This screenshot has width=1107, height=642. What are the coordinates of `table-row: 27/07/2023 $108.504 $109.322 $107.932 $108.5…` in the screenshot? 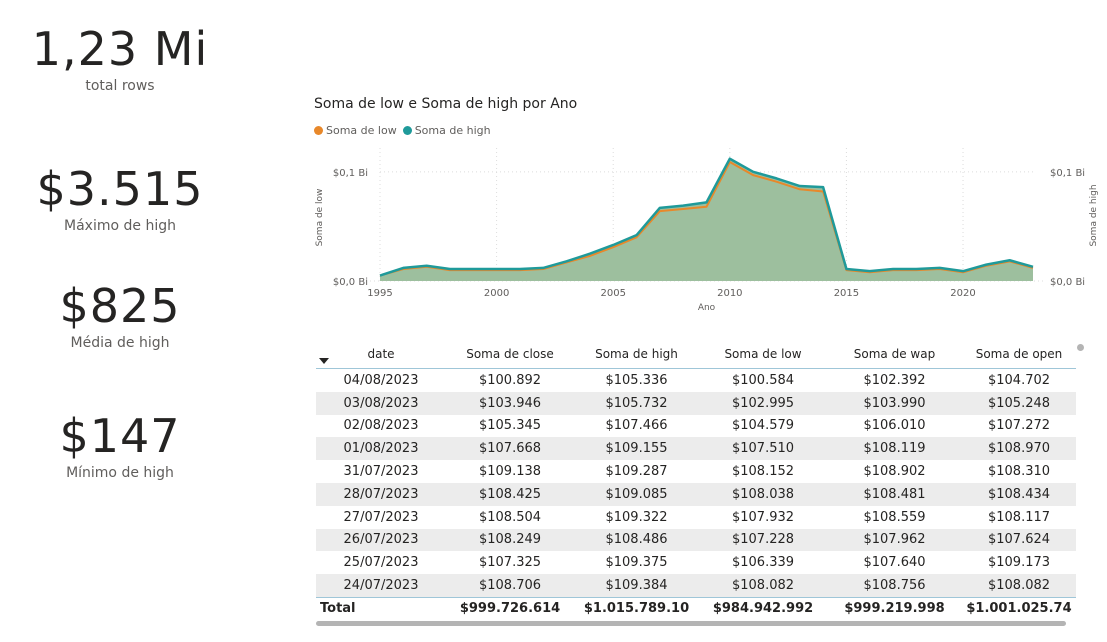 It's located at (696, 517).